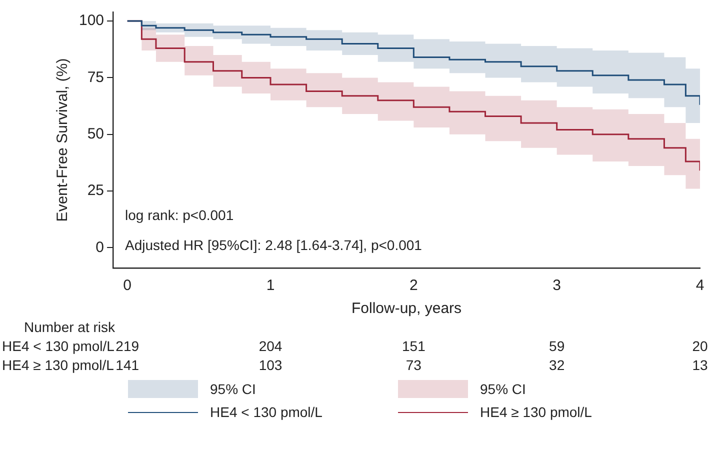 Image resolution: width=716 pixels, height=457 pixels. What do you see at coordinates (270, 364) in the screenshot?
I see `text: 103` at bounding box center [270, 364].